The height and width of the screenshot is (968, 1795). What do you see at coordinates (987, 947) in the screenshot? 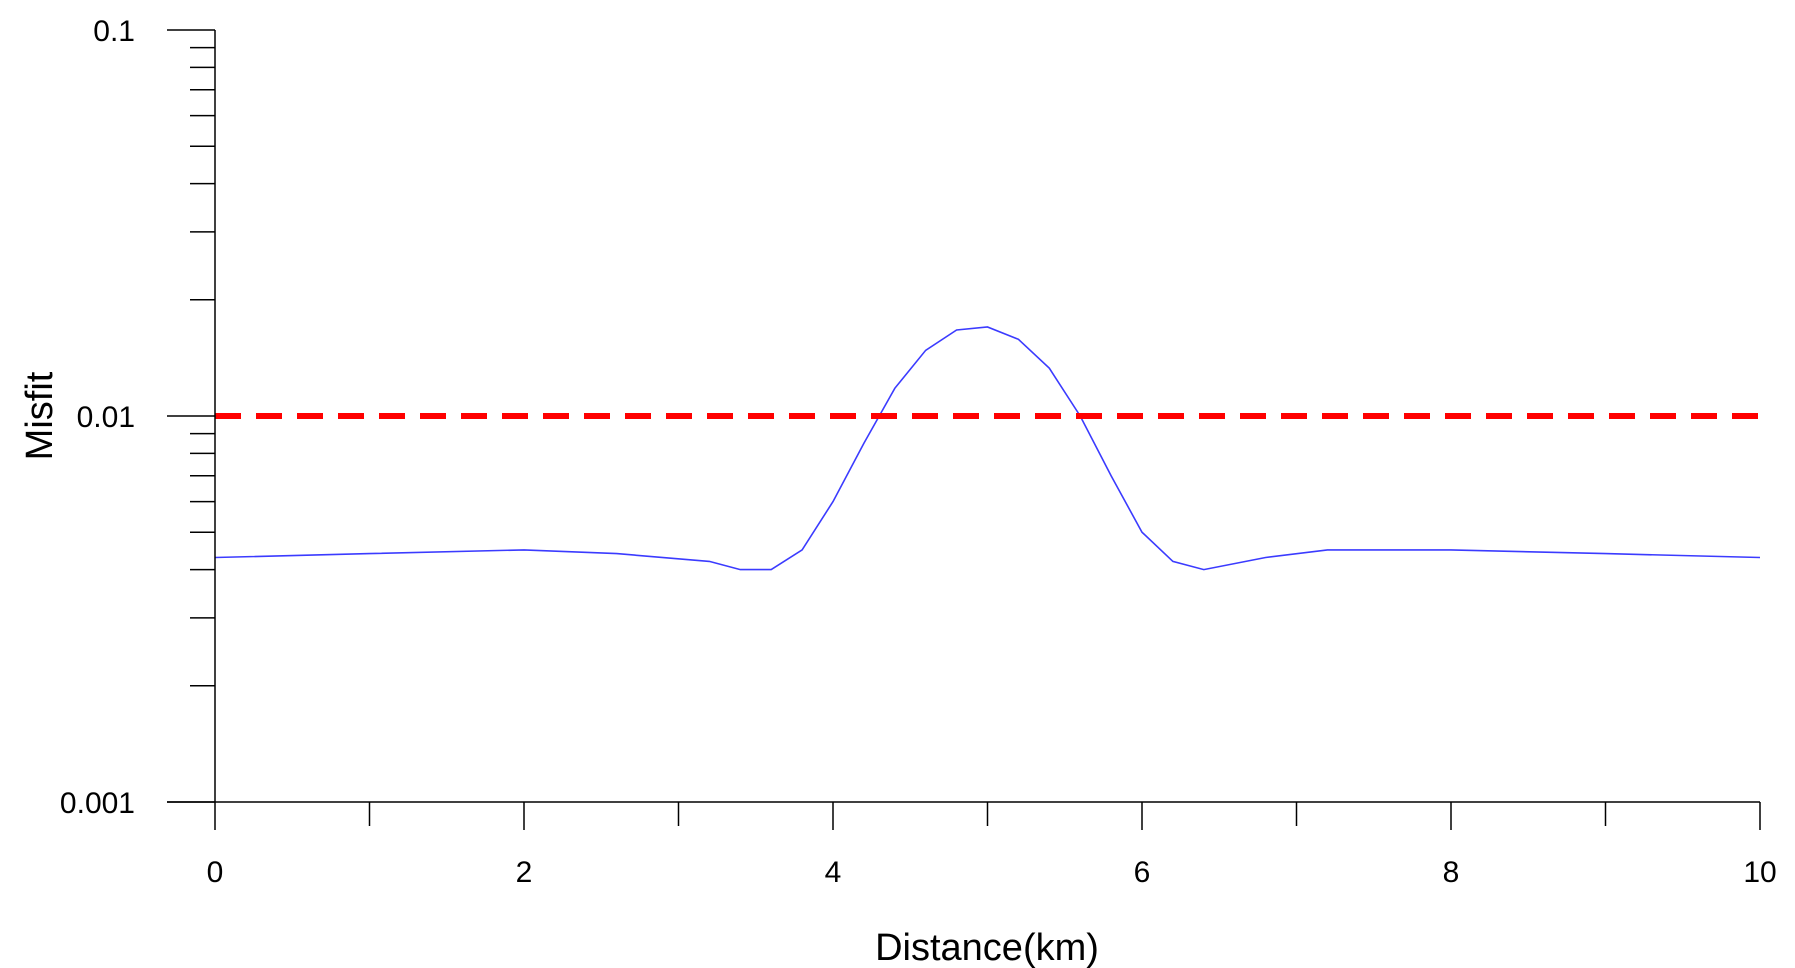
I see `x-axis-label: Distance(km)` at bounding box center [987, 947].